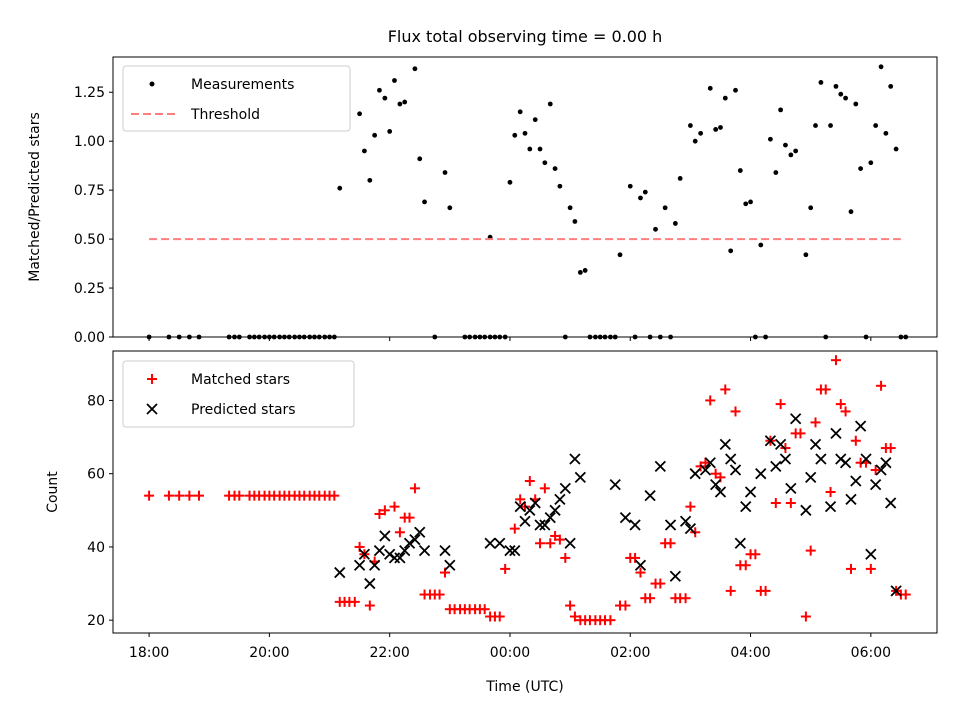 The height and width of the screenshot is (720, 960). Describe the element at coordinates (89, 289) in the screenshot. I see `top-y-tick-label: 0.25` at that location.